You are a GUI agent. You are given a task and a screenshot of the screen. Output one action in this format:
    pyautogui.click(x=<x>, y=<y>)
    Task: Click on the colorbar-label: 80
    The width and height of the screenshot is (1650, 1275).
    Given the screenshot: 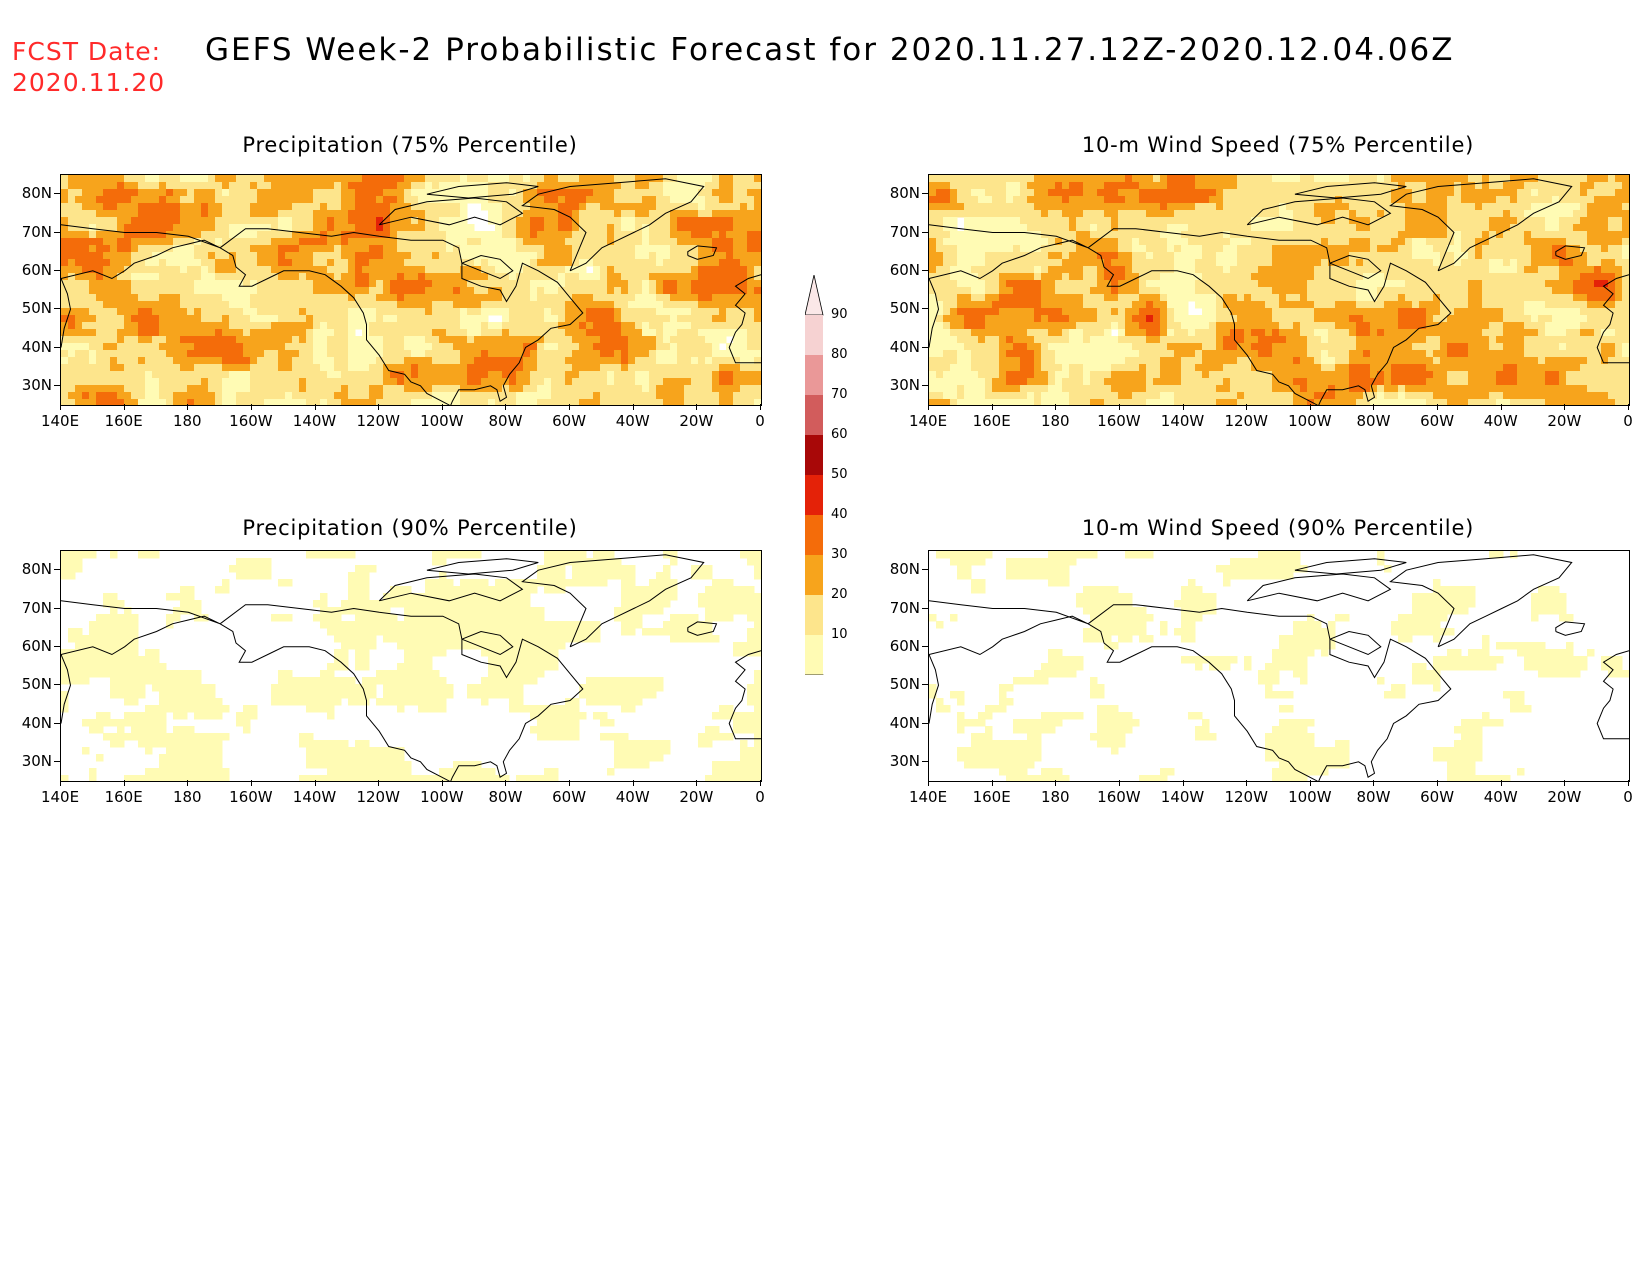 What is the action you would take?
    pyautogui.click(x=839, y=354)
    